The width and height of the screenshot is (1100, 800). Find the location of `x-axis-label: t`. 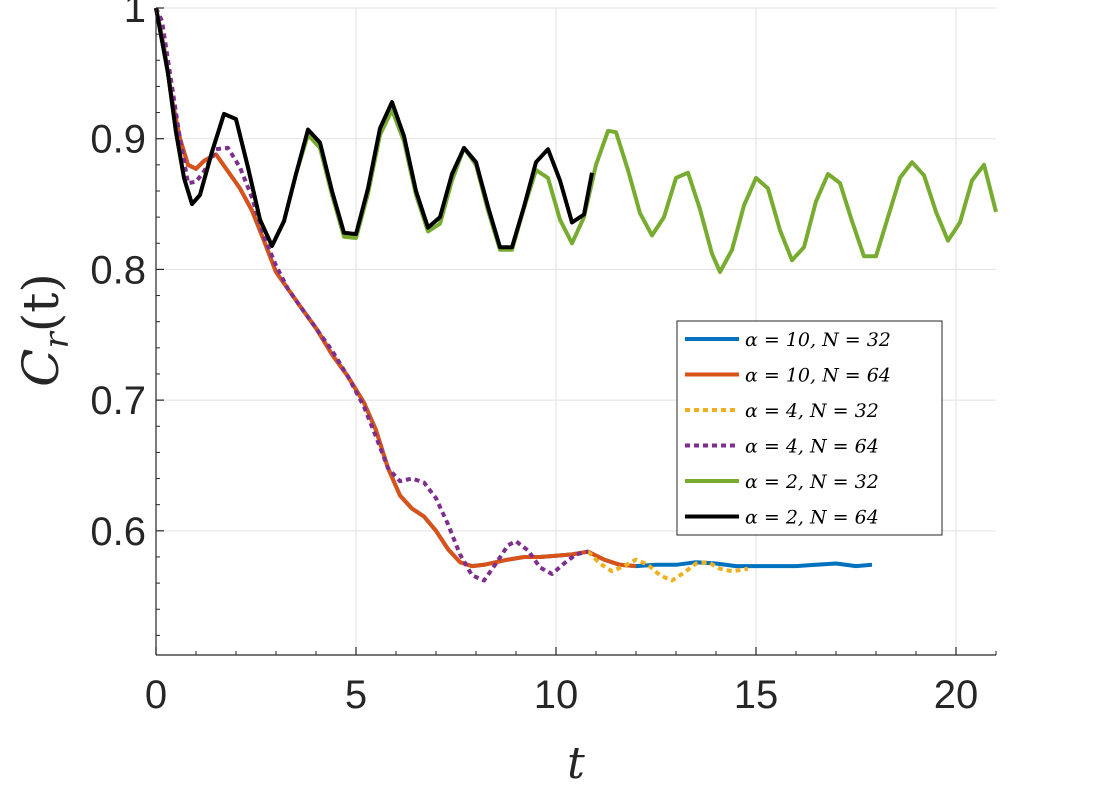

x-axis-label: t is located at coordinates (576, 763).